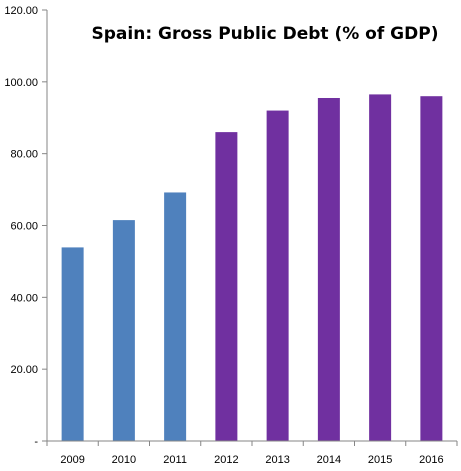 The width and height of the screenshot is (461, 471). I want to click on x-tick-label: 2009, so click(72, 460).